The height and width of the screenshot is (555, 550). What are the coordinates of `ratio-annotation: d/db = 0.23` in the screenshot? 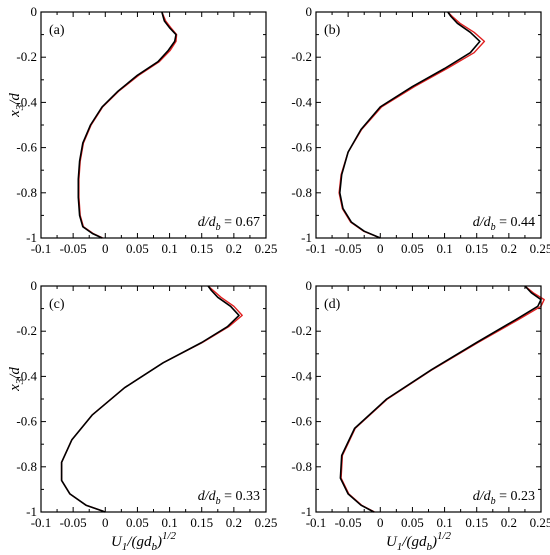 It's located at (504, 498).